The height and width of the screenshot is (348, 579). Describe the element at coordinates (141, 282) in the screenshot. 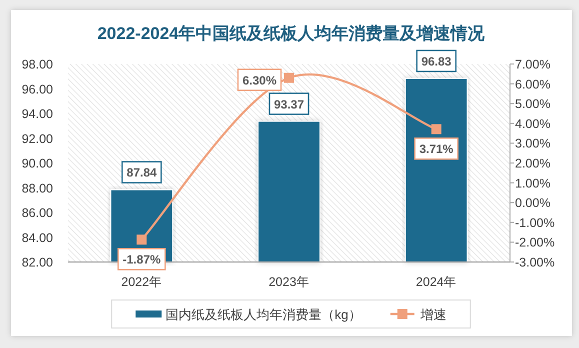

I see `x-tick-label: 2022年` at that location.